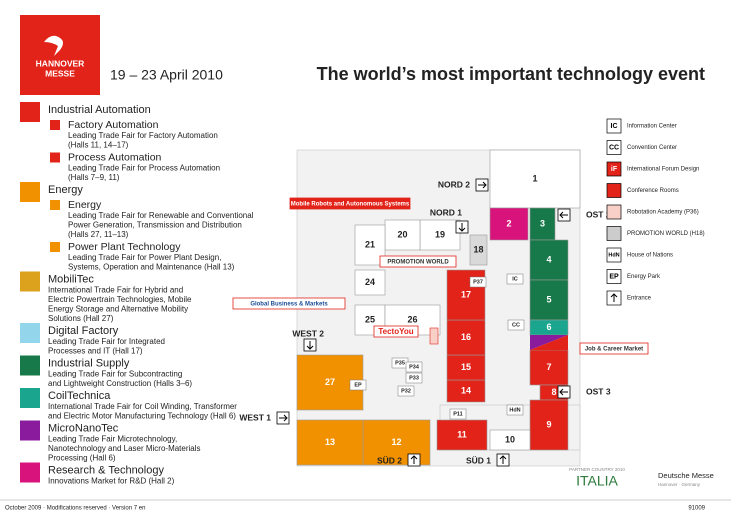 The image size is (731, 524). I want to click on key-label: Entrance, so click(639, 299).